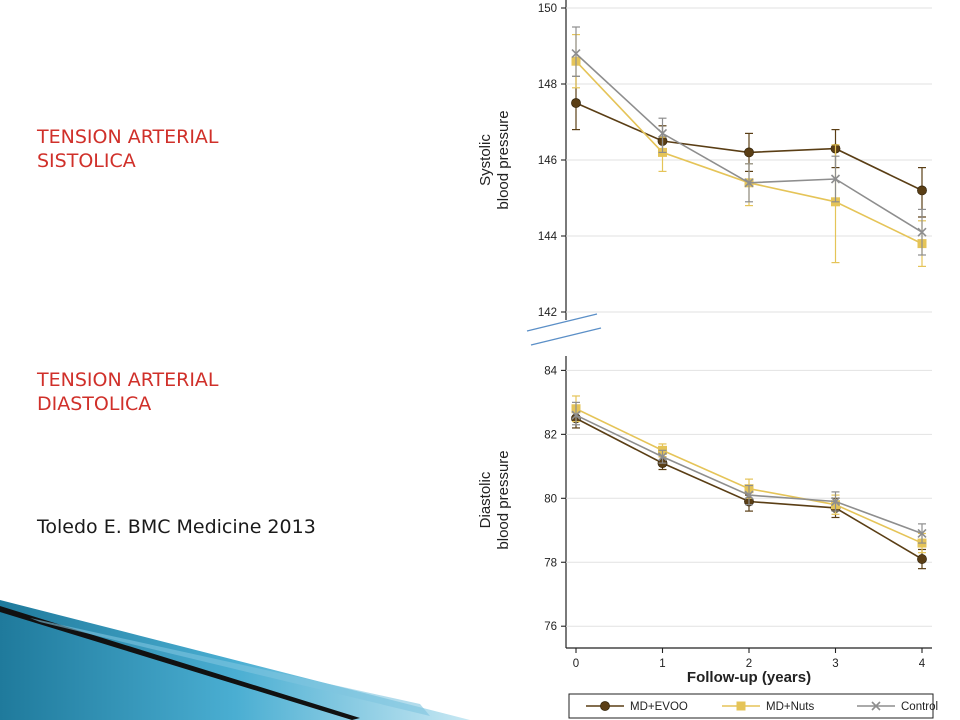  What do you see at coordinates (550, 435) in the screenshot?
I see `y-tick-label-1: 82` at bounding box center [550, 435].